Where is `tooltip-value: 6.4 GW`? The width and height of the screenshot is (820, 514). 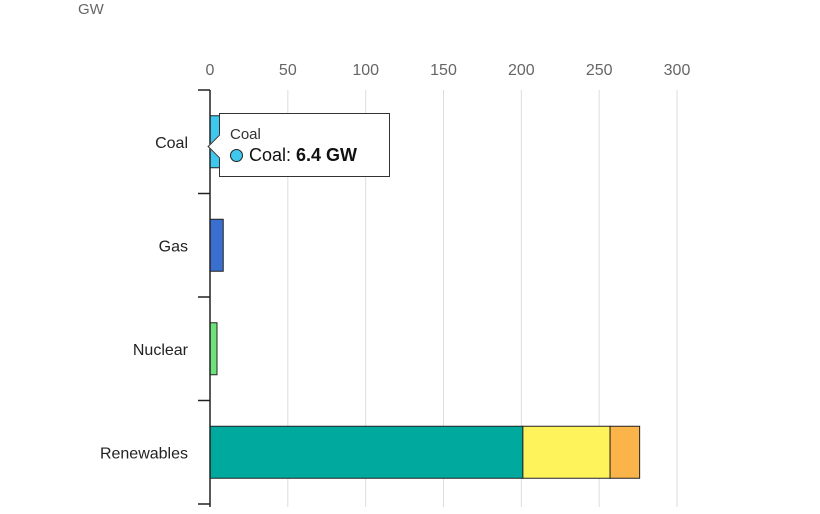
tooltip-value: 6.4 GW is located at coordinates (327, 155).